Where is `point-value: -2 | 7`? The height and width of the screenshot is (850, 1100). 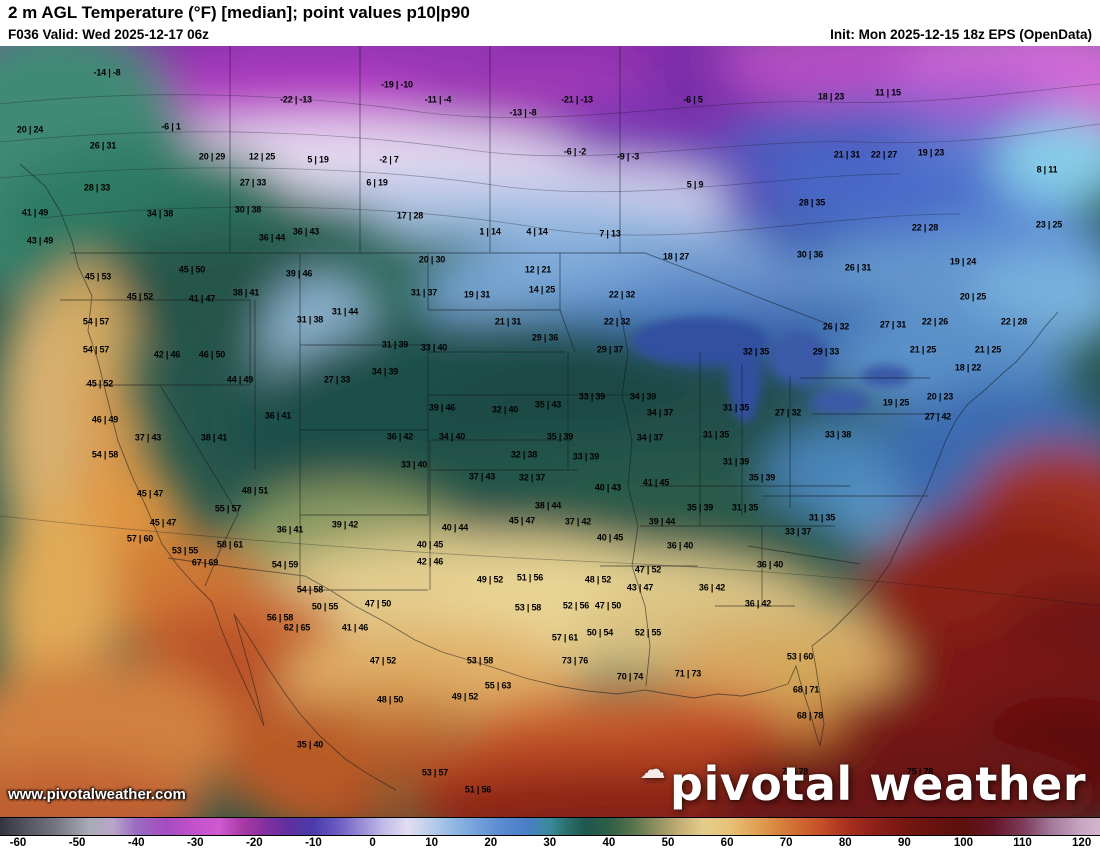
point-value: -2 | 7 is located at coordinates (389, 159).